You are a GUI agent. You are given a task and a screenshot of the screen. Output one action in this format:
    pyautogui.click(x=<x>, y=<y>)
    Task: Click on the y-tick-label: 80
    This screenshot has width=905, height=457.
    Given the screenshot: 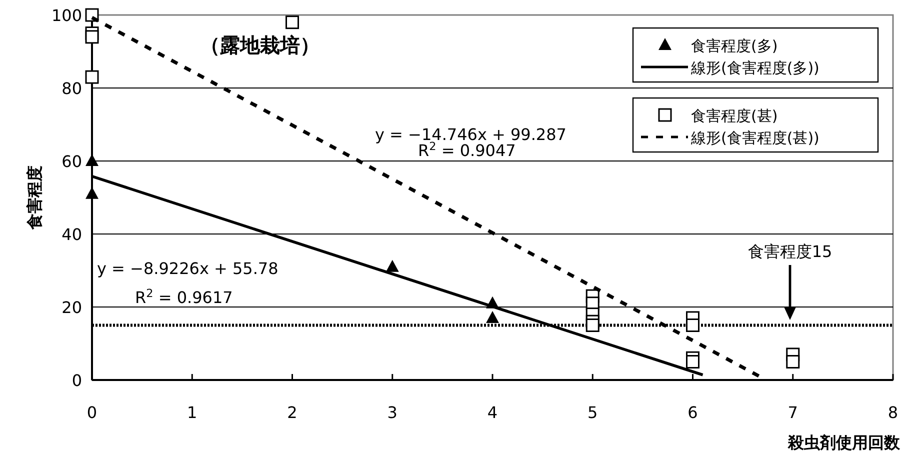 What is the action you would take?
    pyautogui.click(x=72, y=88)
    